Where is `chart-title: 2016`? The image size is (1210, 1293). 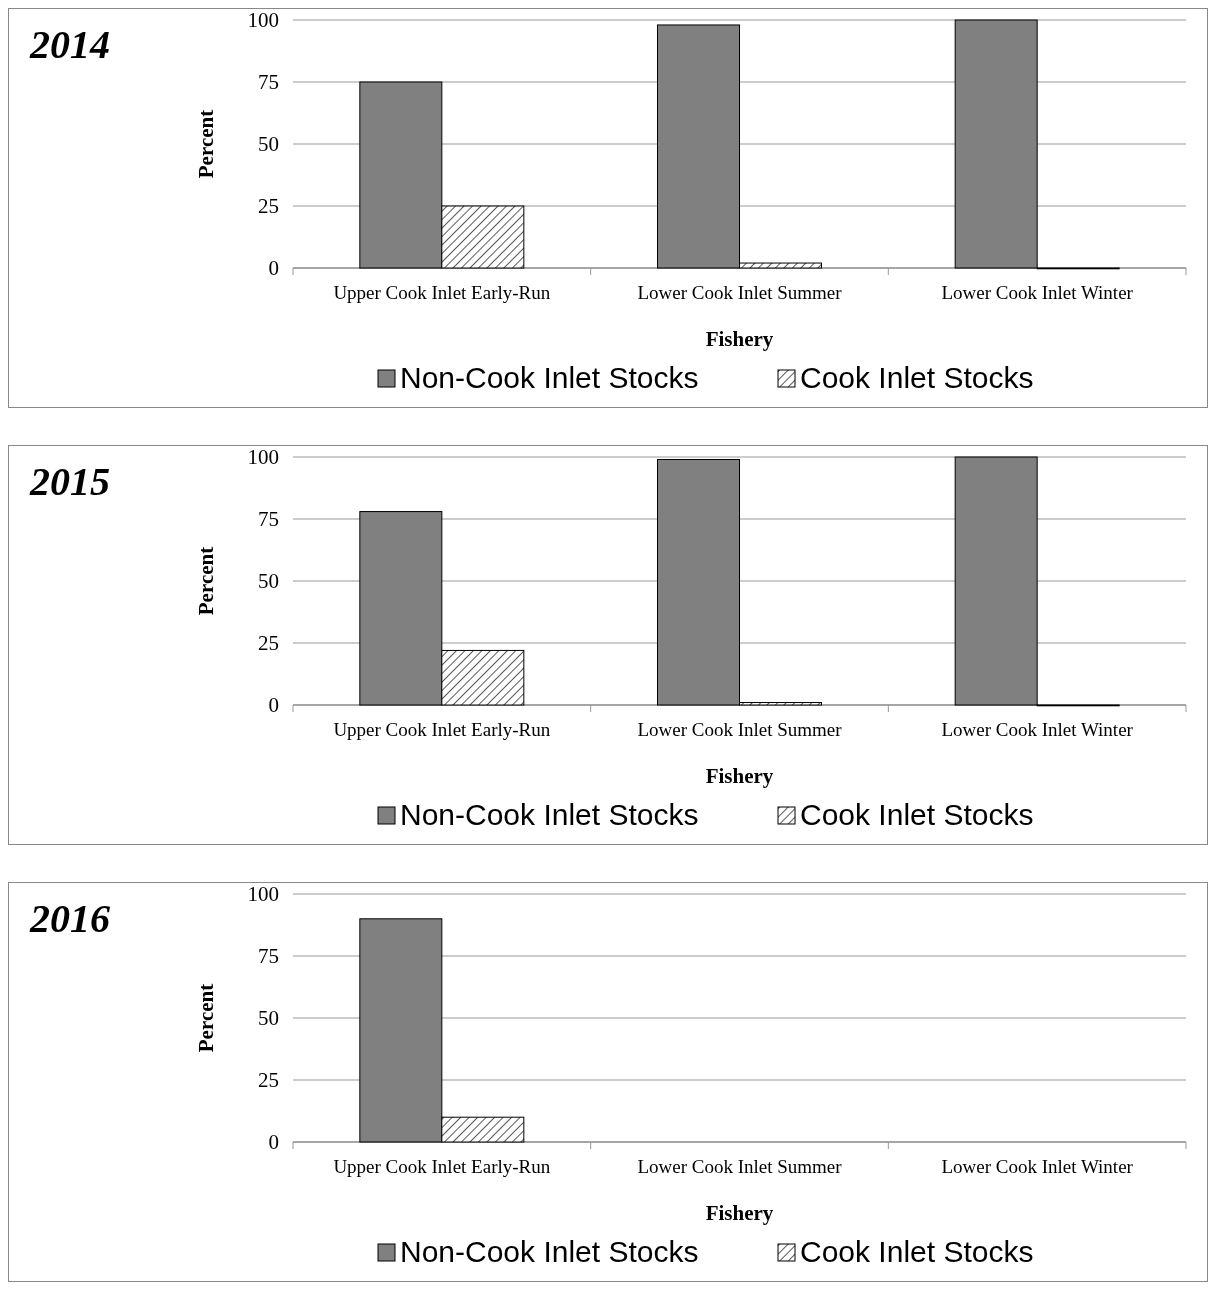 chart-title: 2016 is located at coordinates (69, 918).